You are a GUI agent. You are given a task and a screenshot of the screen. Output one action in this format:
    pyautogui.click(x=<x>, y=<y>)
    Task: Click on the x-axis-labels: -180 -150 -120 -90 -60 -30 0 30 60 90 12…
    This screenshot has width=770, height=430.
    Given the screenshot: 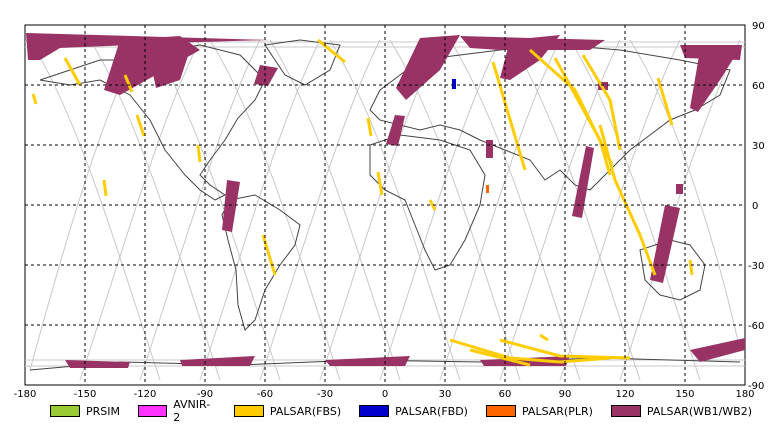 What is the action you would take?
    pyautogui.click(x=384, y=394)
    